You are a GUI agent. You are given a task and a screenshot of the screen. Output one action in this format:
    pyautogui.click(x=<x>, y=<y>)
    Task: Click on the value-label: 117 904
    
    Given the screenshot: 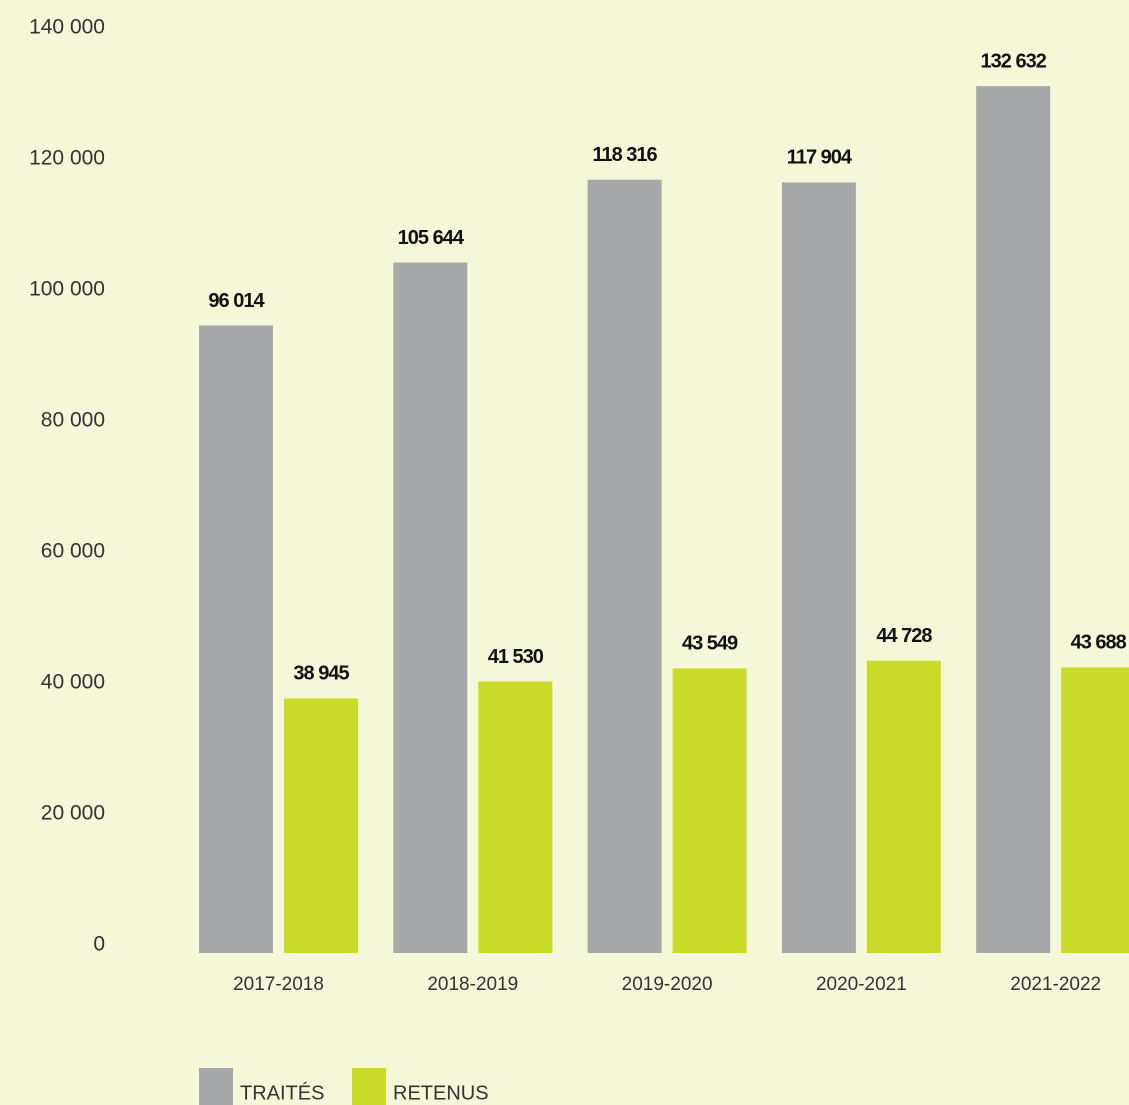 What is the action you would take?
    pyautogui.click(x=820, y=158)
    